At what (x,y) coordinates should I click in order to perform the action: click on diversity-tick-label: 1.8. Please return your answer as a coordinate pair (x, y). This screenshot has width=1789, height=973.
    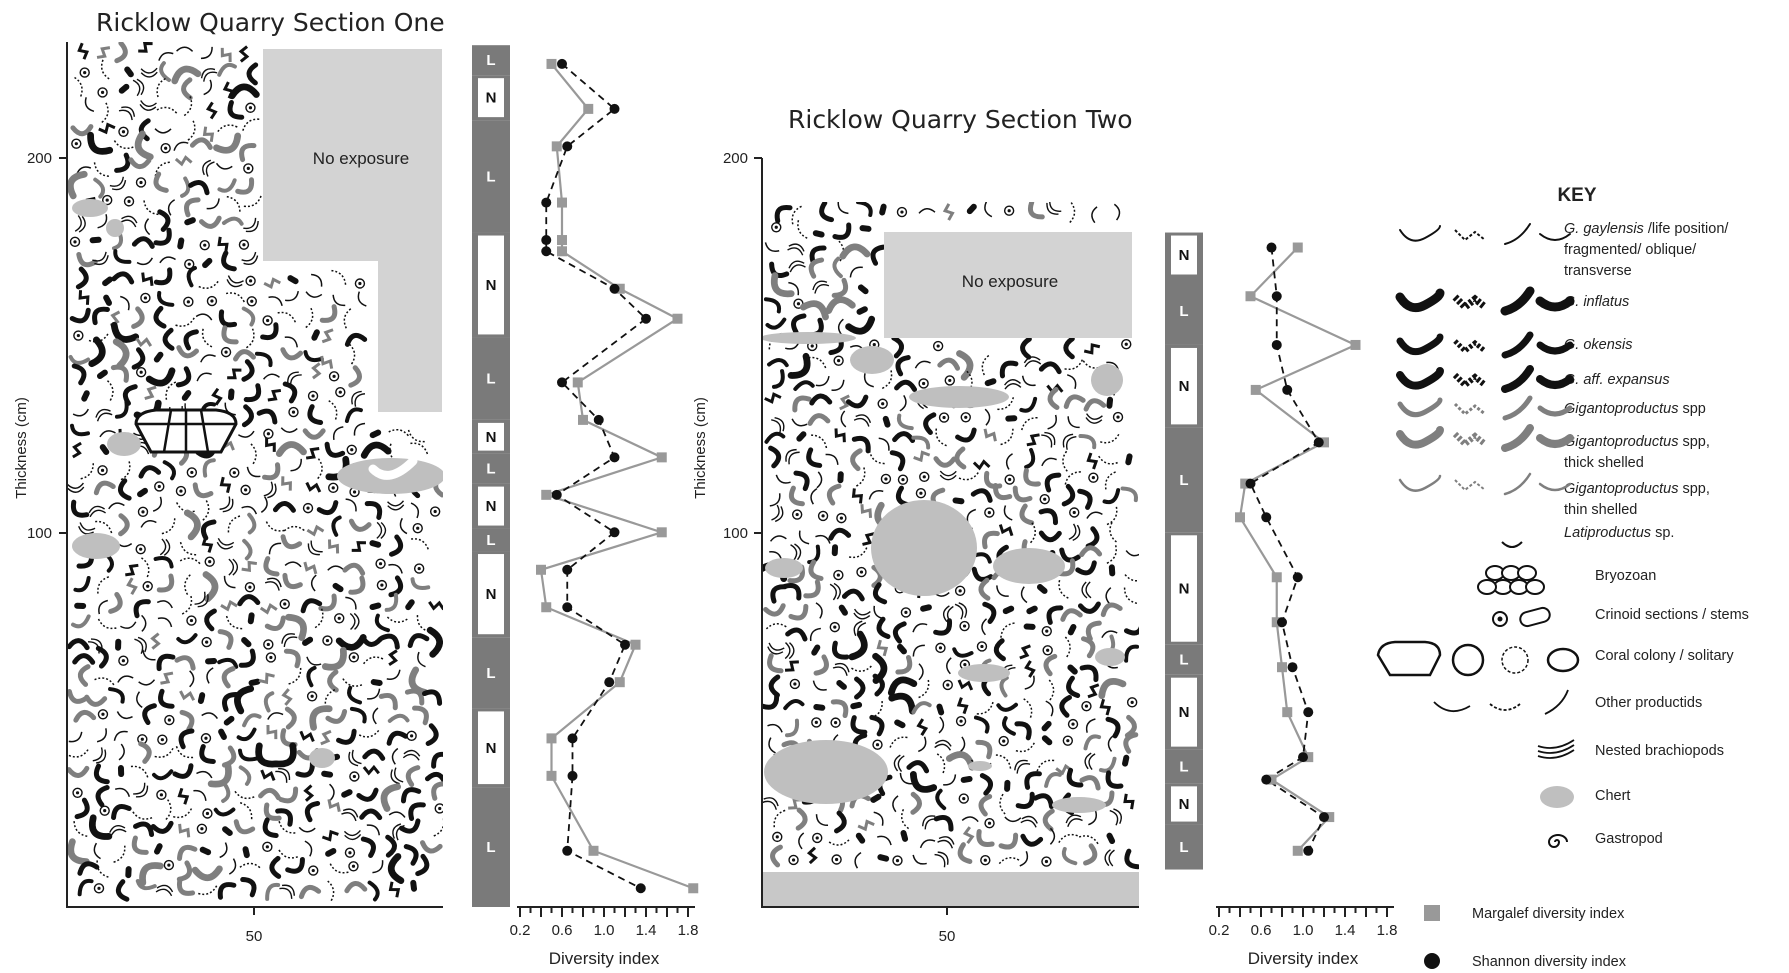
    Looking at the image, I should click on (688, 930).